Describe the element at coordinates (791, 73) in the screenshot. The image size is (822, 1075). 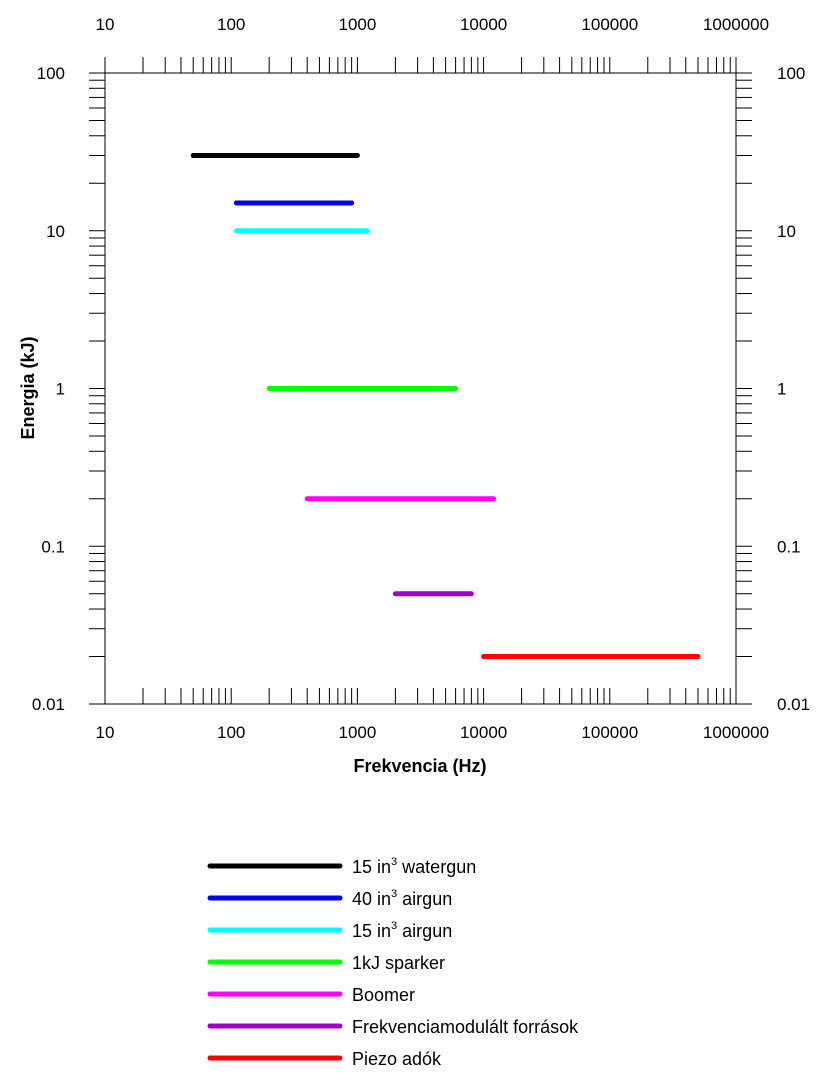
I see `y-tick-label-right: 100` at that location.